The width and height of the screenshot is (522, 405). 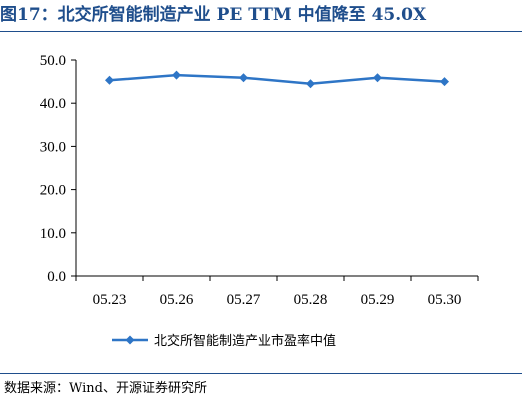 I want to click on y-tick-label: 10.0, so click(x=53, y=234).